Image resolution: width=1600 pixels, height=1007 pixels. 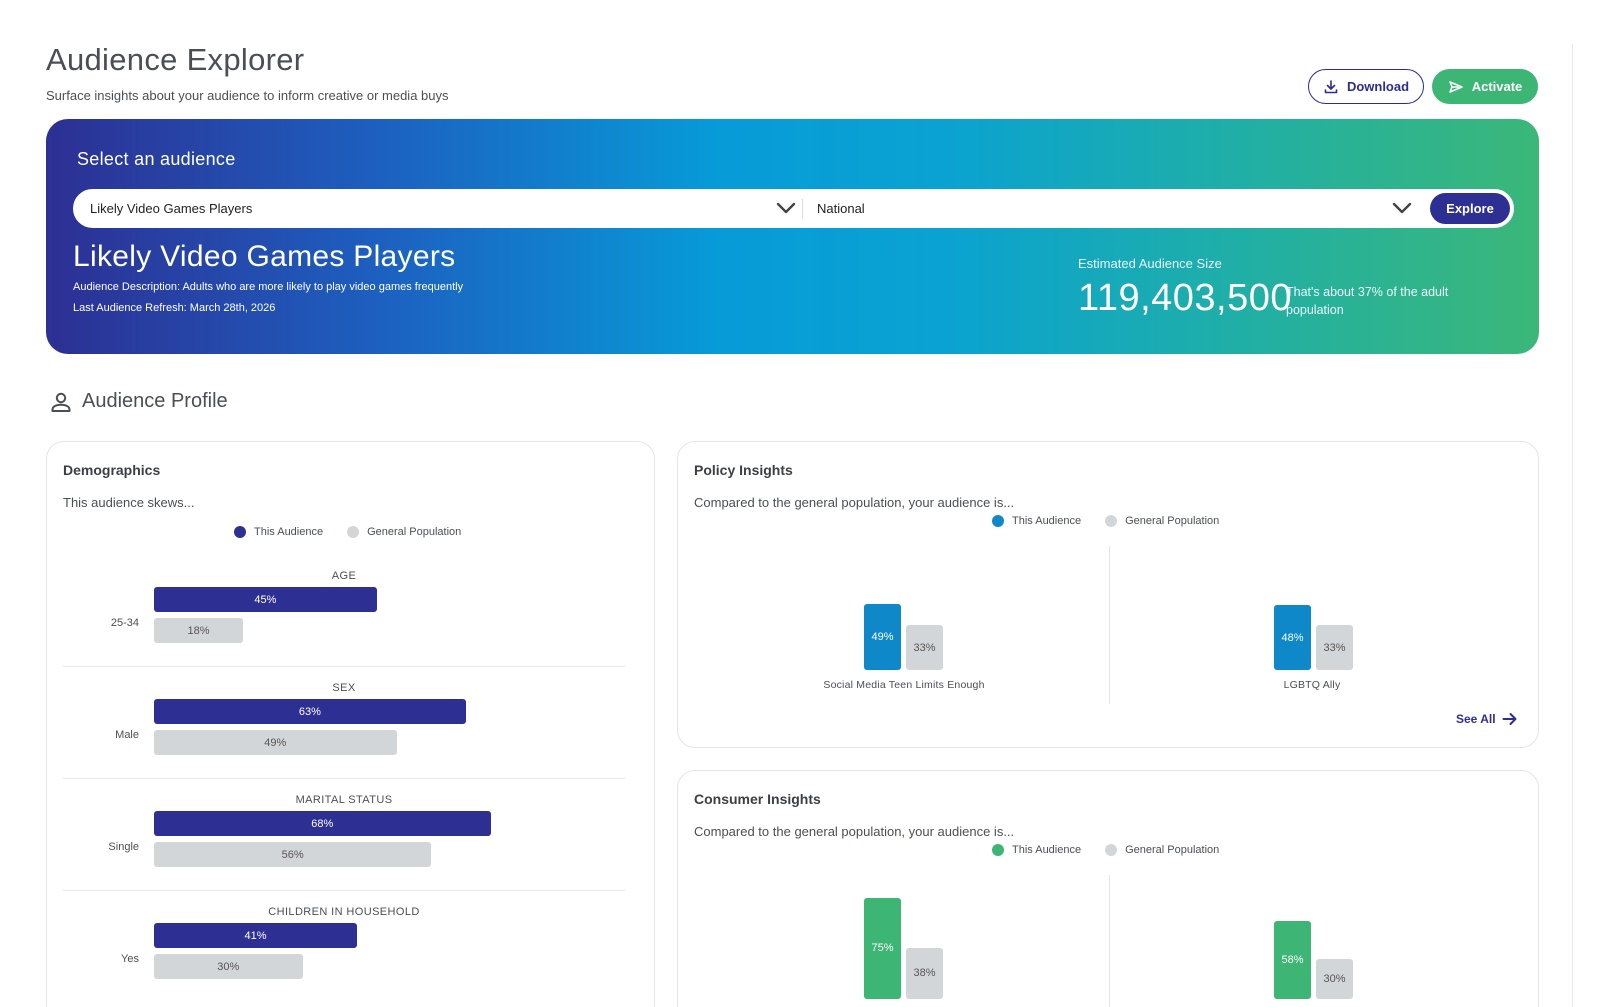 I want to click on download-icon, so click(x=1331, y=87).